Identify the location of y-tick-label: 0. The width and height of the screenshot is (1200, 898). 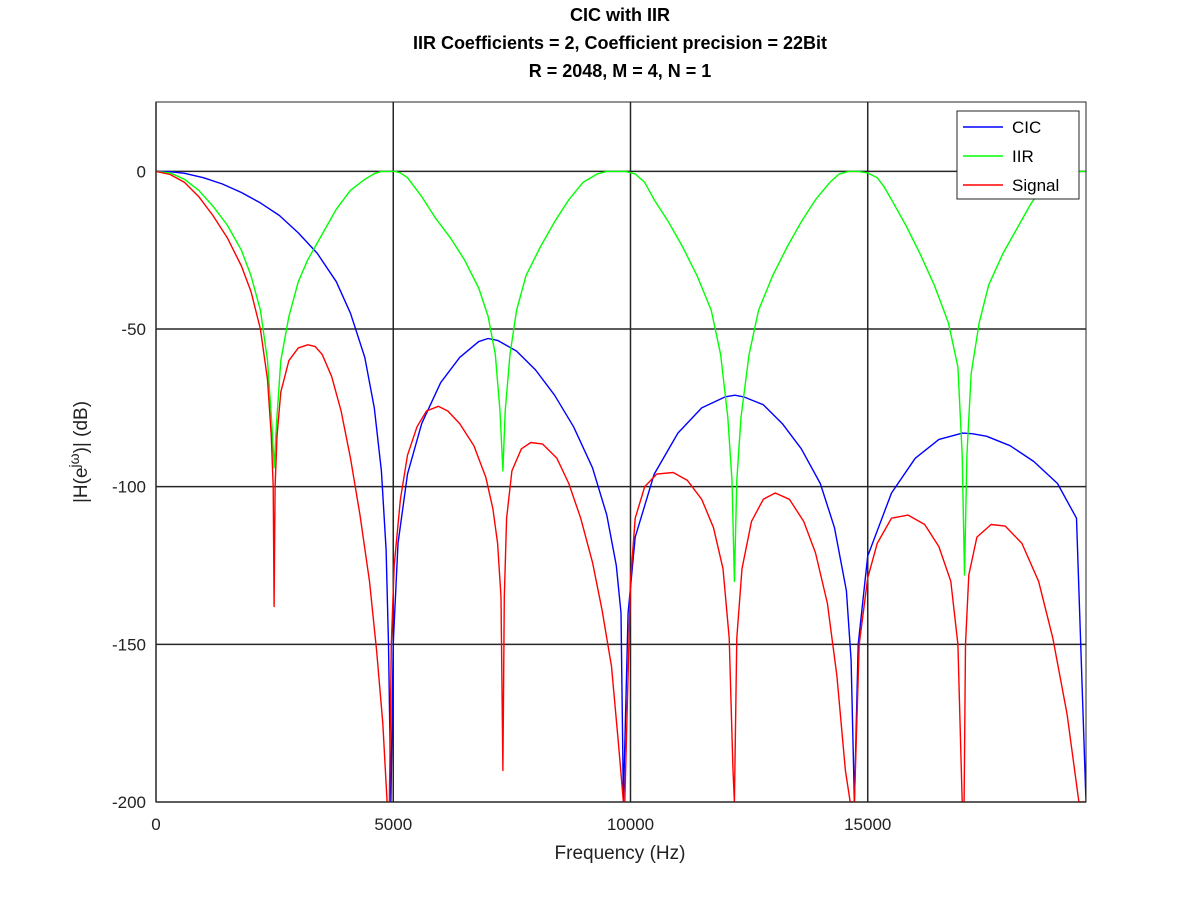
(141, 171).